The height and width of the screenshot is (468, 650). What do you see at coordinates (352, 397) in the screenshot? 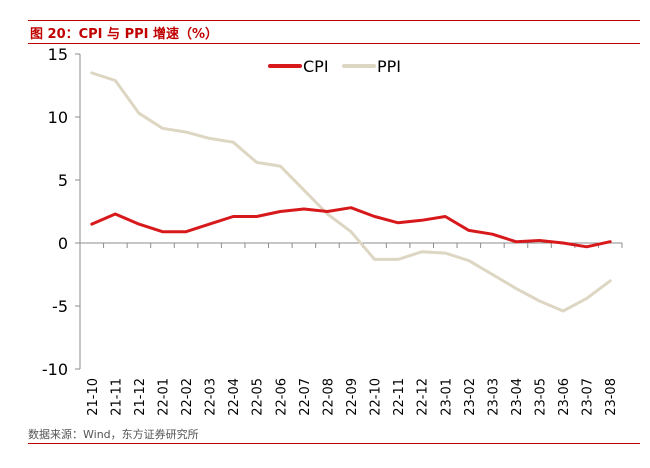
I see `x-tick-label: 22-09` at bounding box center [352, 397].